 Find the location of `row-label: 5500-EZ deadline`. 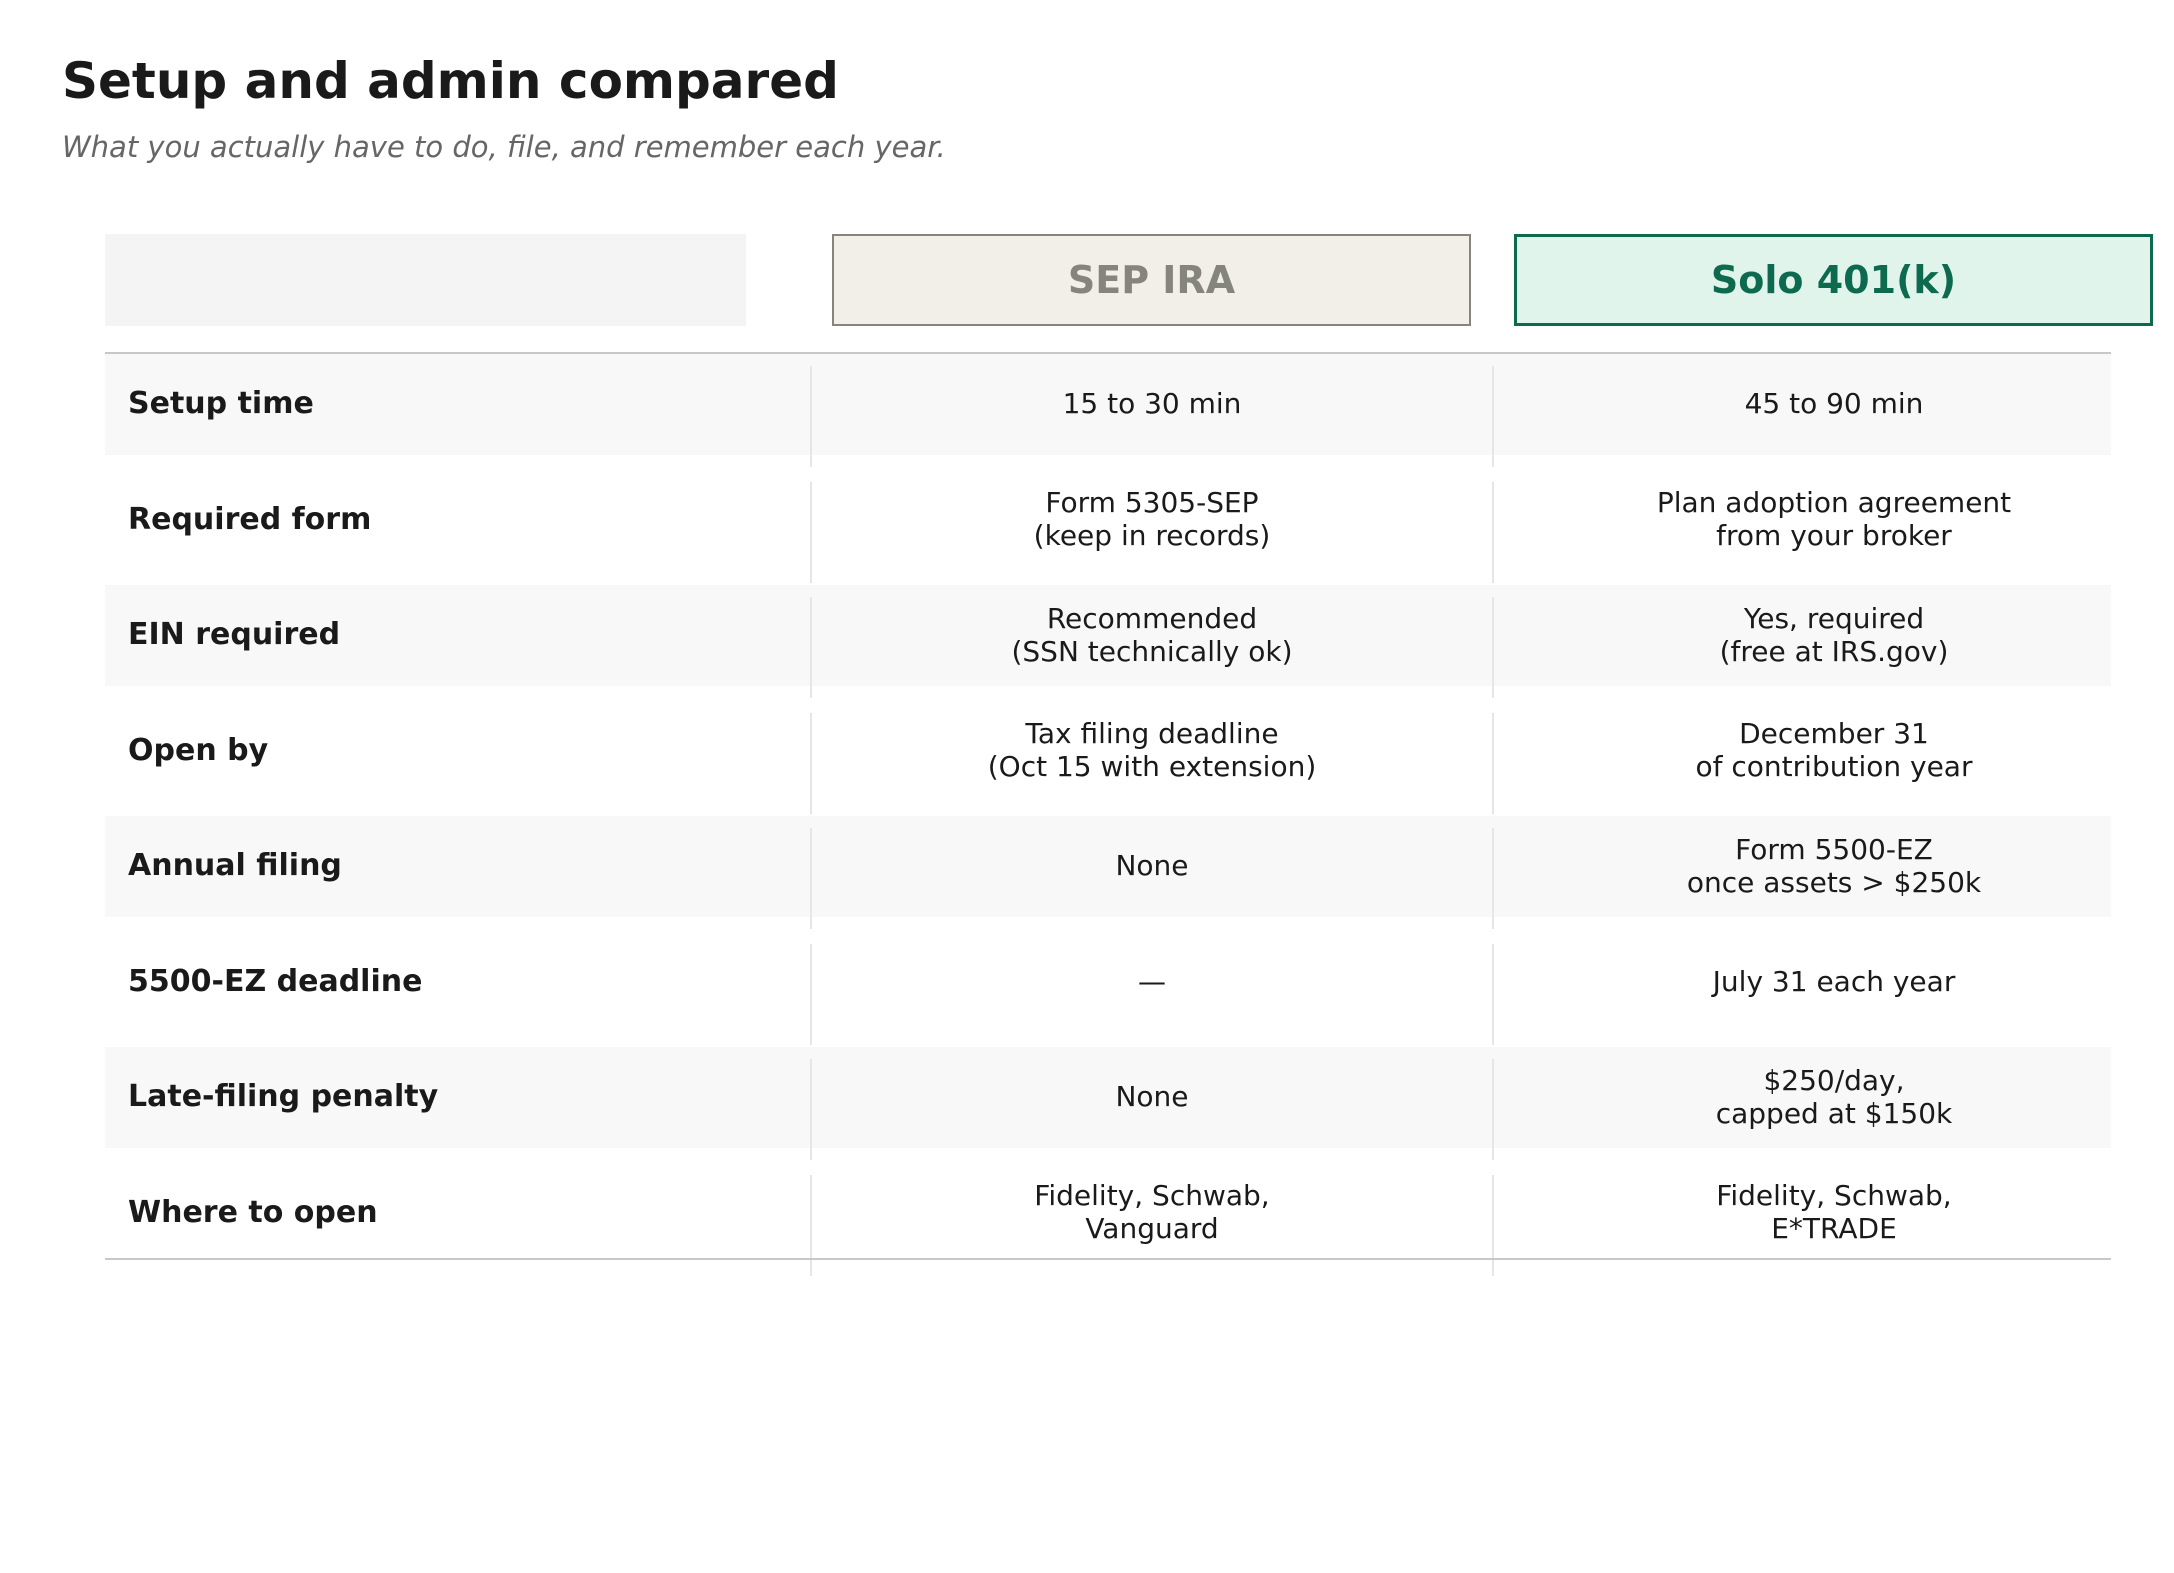

row-label: 5500-EZ deadline is located at coordinates (275, 981).